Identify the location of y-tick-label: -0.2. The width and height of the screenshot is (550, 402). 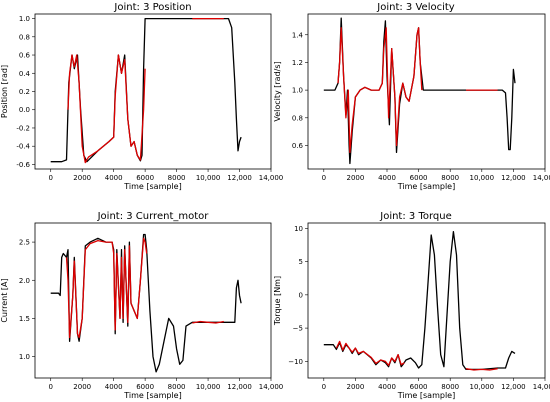
(23, 128).